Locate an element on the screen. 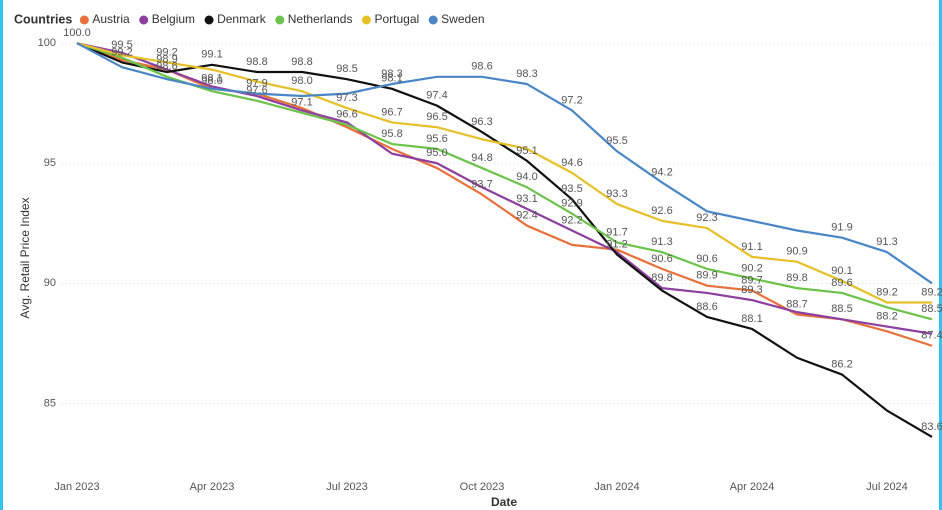 Image resolution: width=942 pixels, height=510 pixels. data-label: 86.2 is located at coordinates (841, 364).